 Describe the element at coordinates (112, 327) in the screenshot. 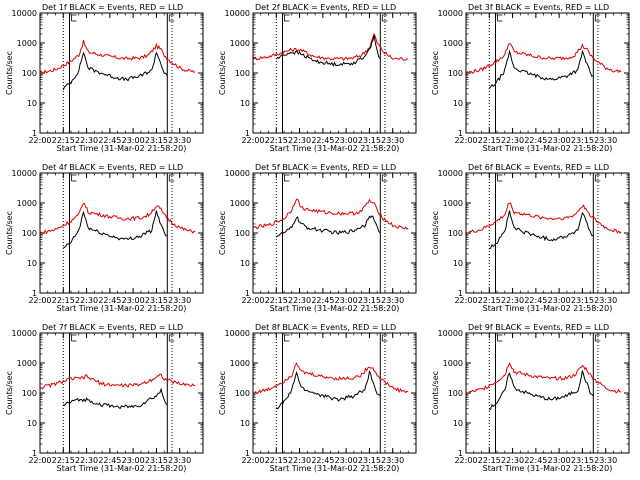

I see `panel-title: Det 7f BLACK = Events, RED = LLD` at that location.